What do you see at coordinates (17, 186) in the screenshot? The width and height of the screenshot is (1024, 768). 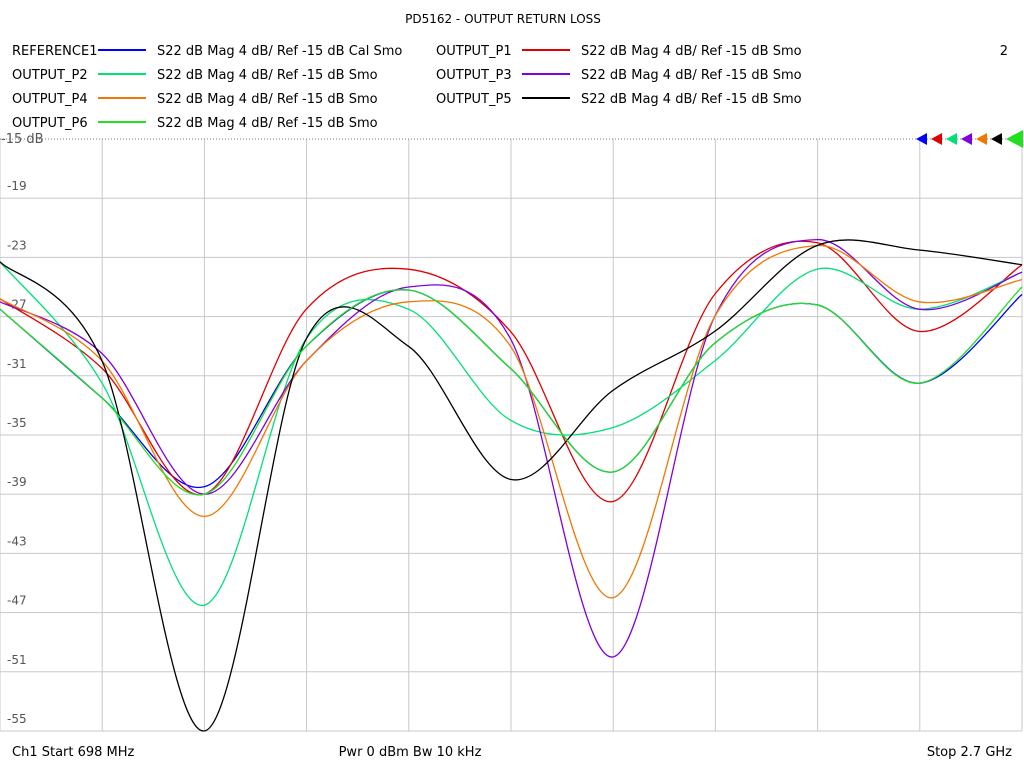 I see `y-tick-label: -19` at bounding box center [17, 186].